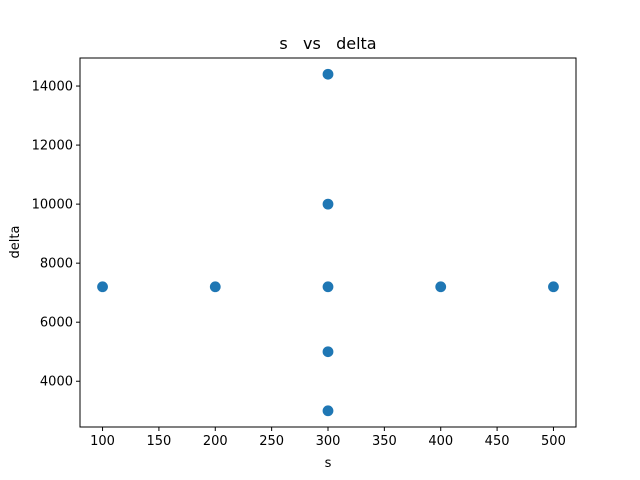  I want to click on x-tick-label: 200, so click(215, 441).